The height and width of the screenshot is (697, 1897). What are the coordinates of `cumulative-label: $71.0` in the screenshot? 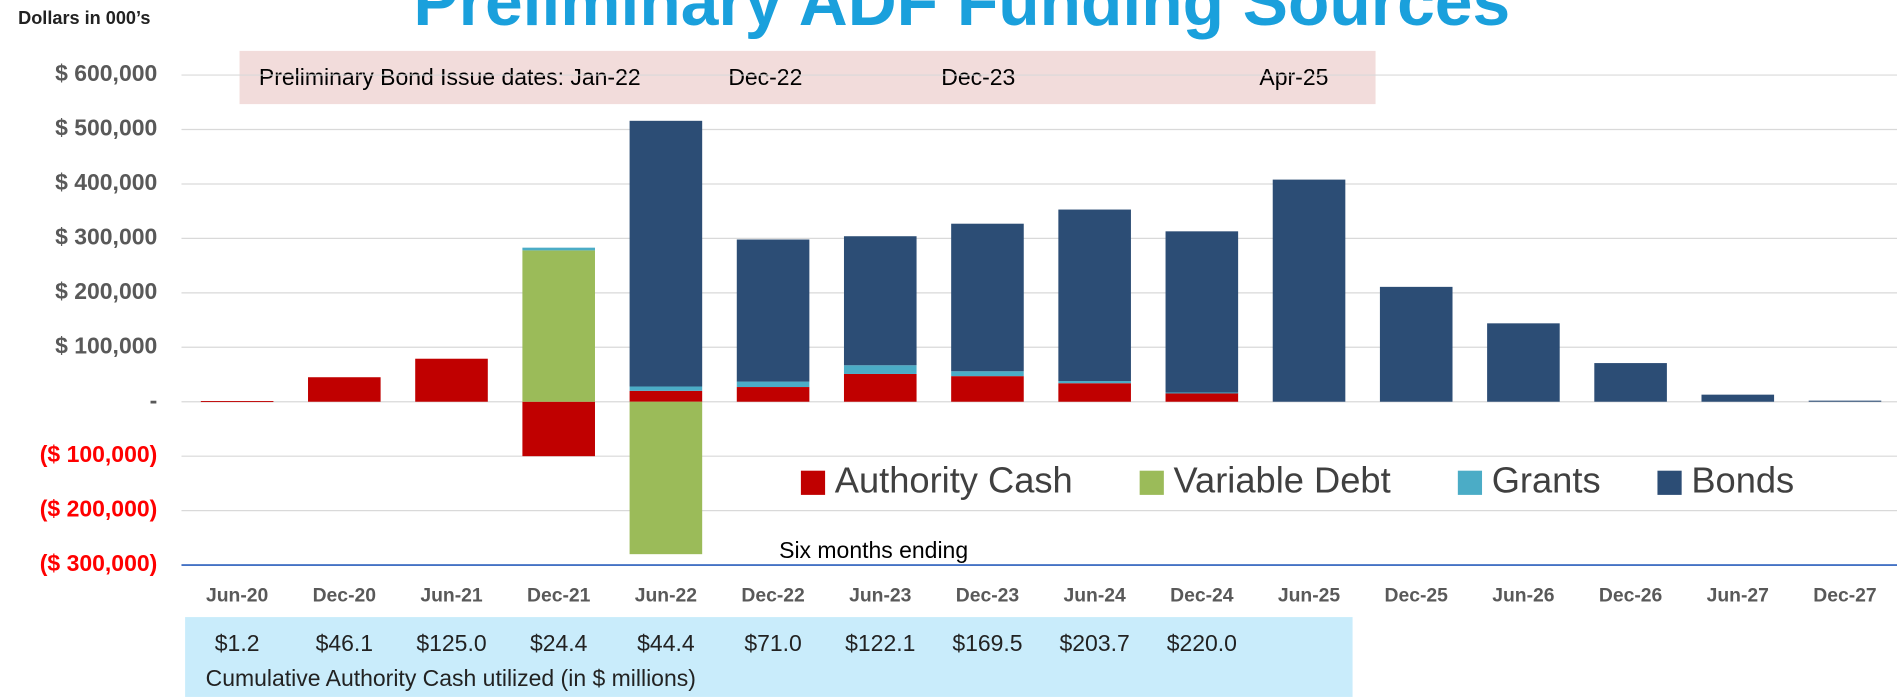 It's located at (772, 643).